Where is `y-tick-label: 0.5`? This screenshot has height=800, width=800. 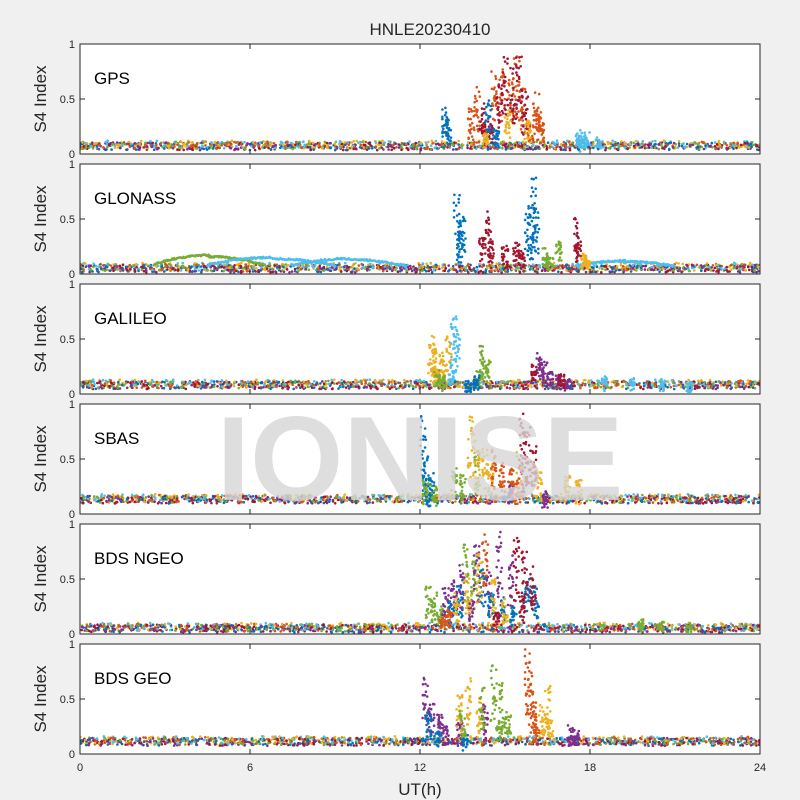
y-tick-label: 0.5 is located at coordinates (67, 100).